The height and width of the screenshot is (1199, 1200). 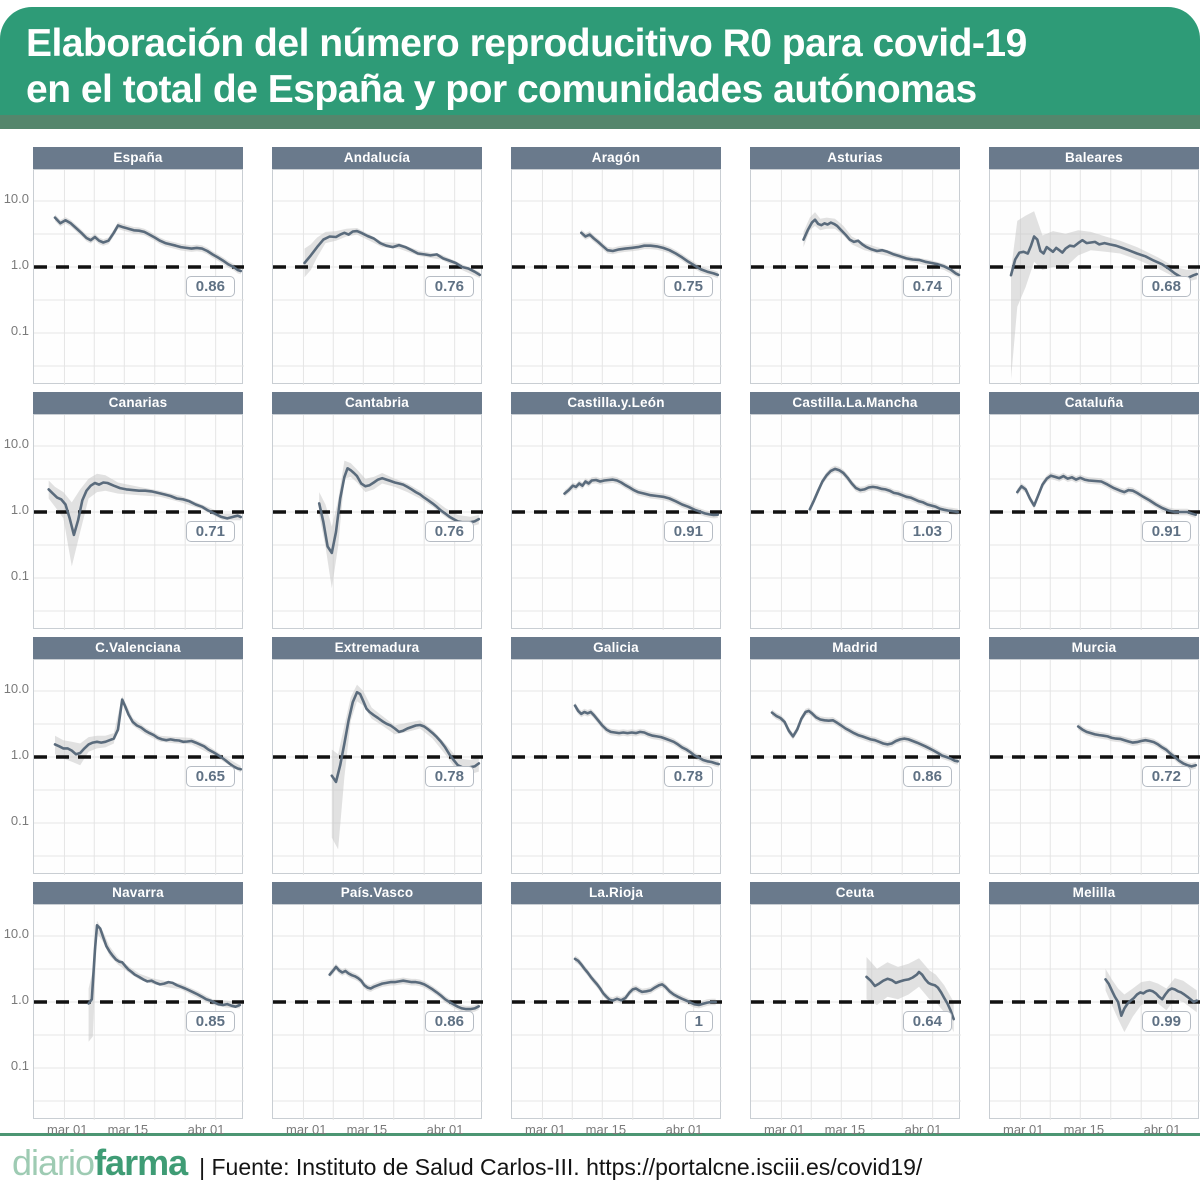 I want to click on footer-divider, so click(x=600, y=1134).